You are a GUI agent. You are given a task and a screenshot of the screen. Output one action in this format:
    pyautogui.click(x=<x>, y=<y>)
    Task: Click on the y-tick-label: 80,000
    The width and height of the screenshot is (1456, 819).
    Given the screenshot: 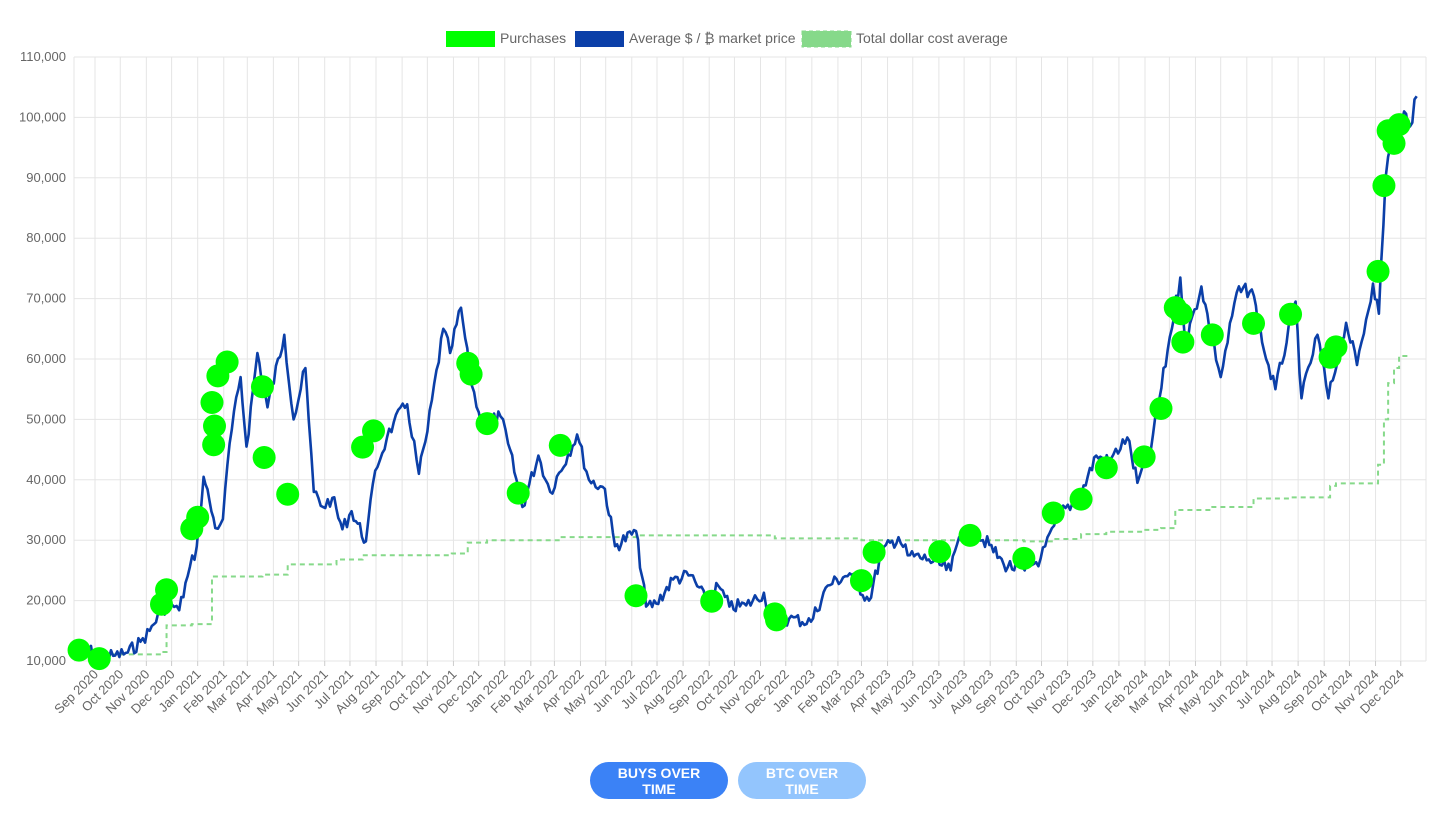 What is the action you would take?
    pyautogui.click(x=46, y=237)
    